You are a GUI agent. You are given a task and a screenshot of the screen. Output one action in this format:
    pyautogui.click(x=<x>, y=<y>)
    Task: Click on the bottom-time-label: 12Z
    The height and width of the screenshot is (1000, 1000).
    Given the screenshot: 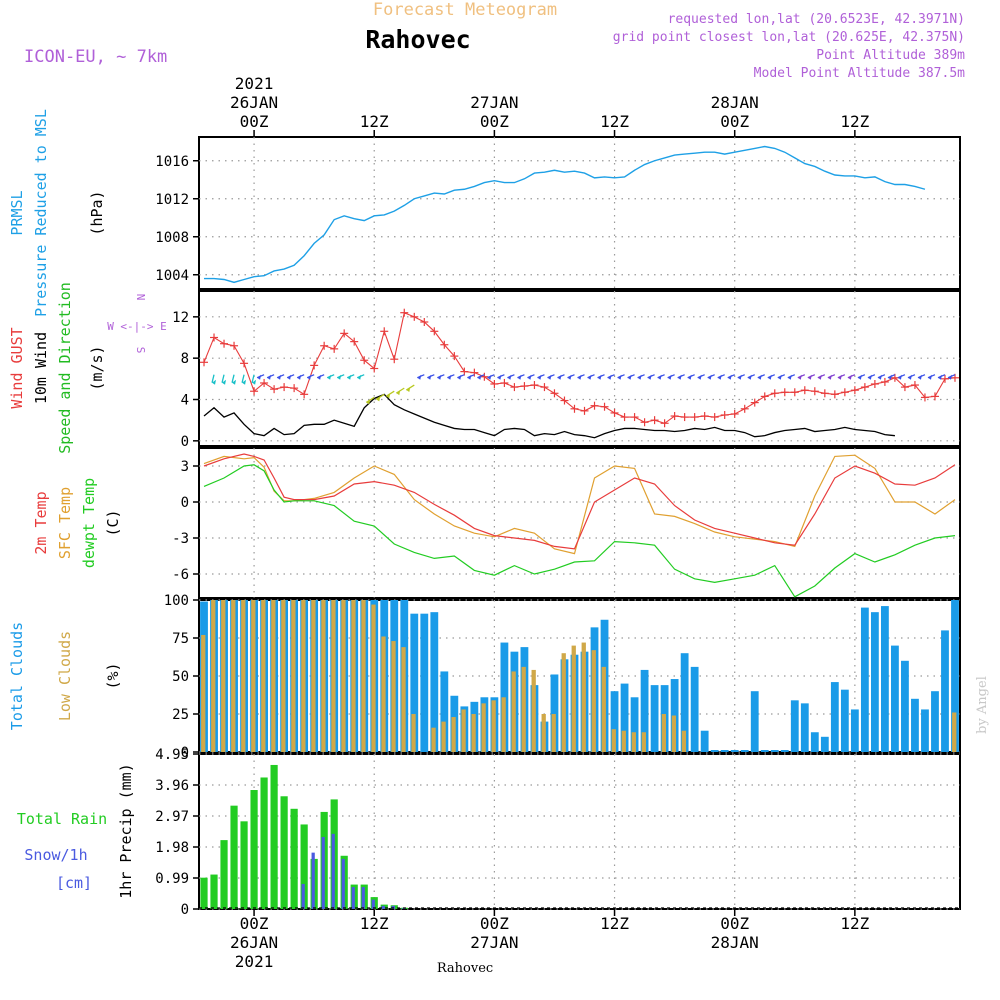 What is the action you would take?
    pyautogui.click(x=854, y=923)
    